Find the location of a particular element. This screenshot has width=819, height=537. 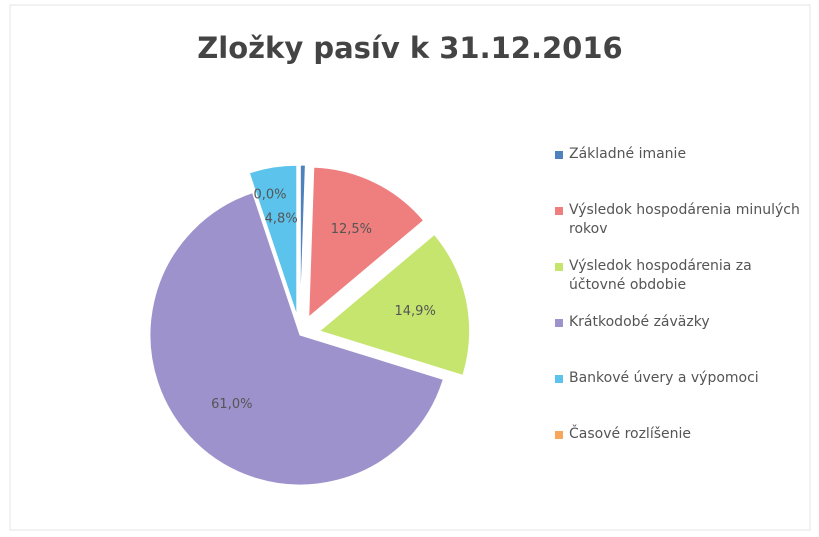

legend-item: Časové rozlíšenie is located at coordinates (682, 453).